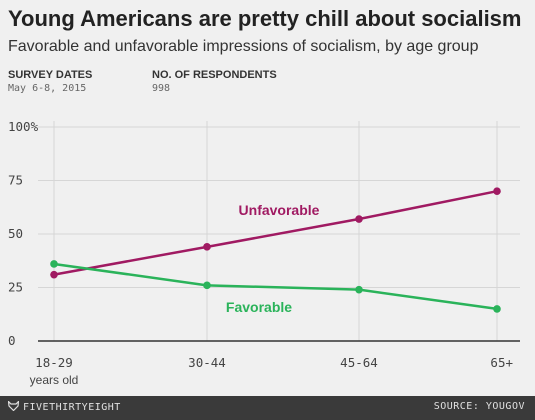  What do you see at coordinates (501, 362) in the screenshot?
I see `x-tick-label: 65+` at bounding box center [501, 362].